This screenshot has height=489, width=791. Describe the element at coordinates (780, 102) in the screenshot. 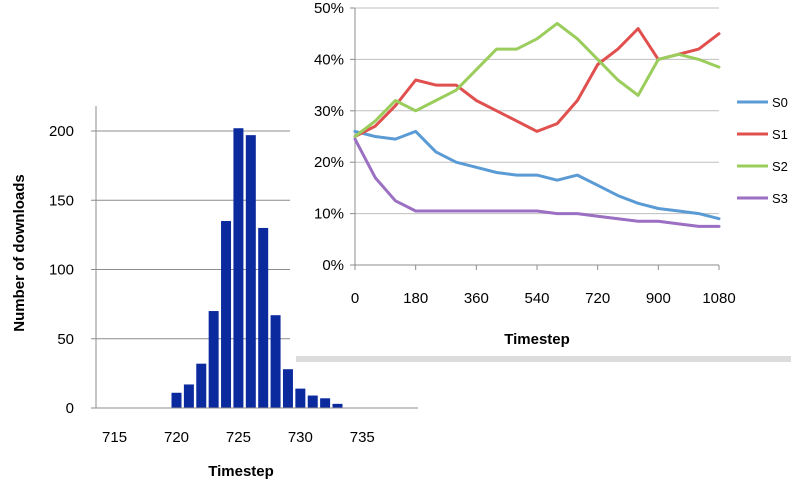

I see `legend-label-s0: S0` at that location.